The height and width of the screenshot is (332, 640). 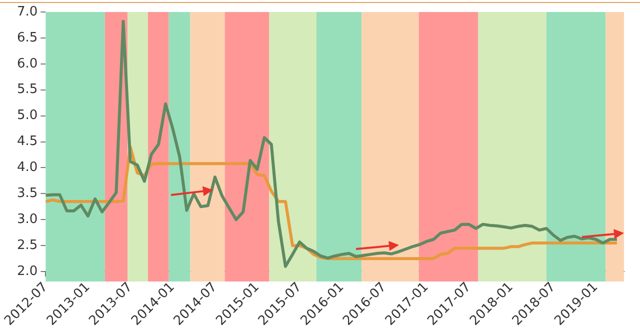 What do you see at coordinates (27, 194) in the screenshot?
I see `y-tick-label: 3.5` at bounding box center [27, 194].